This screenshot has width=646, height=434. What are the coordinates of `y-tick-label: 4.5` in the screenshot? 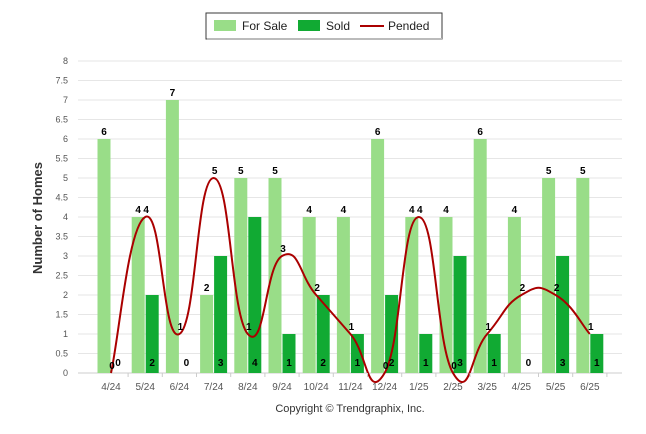 It's located at (61, 198).